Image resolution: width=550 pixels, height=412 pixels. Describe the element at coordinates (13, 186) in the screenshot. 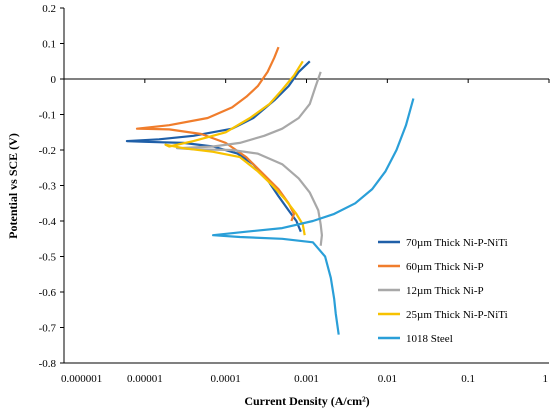

I see `y-axis-title: Potential vs SCE (V)` at that location.